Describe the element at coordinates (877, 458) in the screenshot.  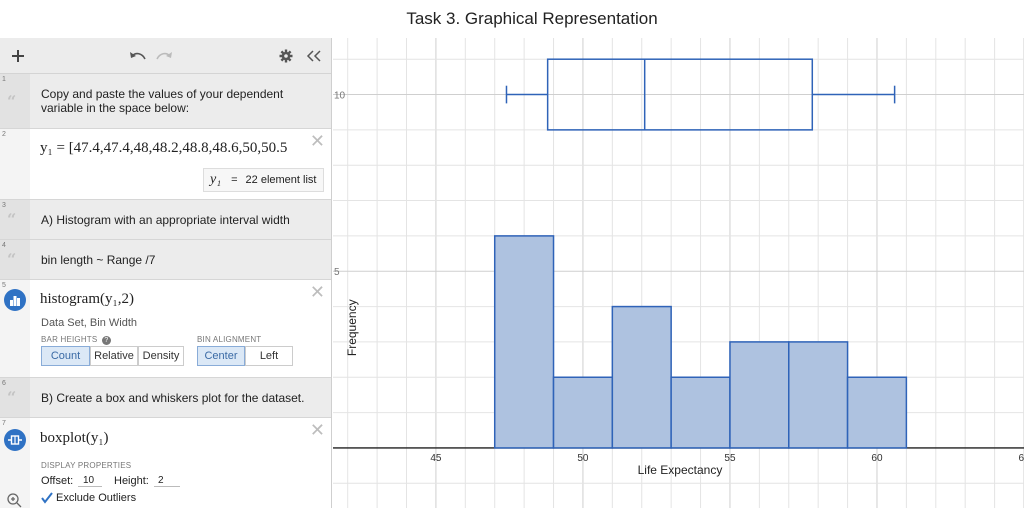
I see `x-tick-label: 60` at that location.